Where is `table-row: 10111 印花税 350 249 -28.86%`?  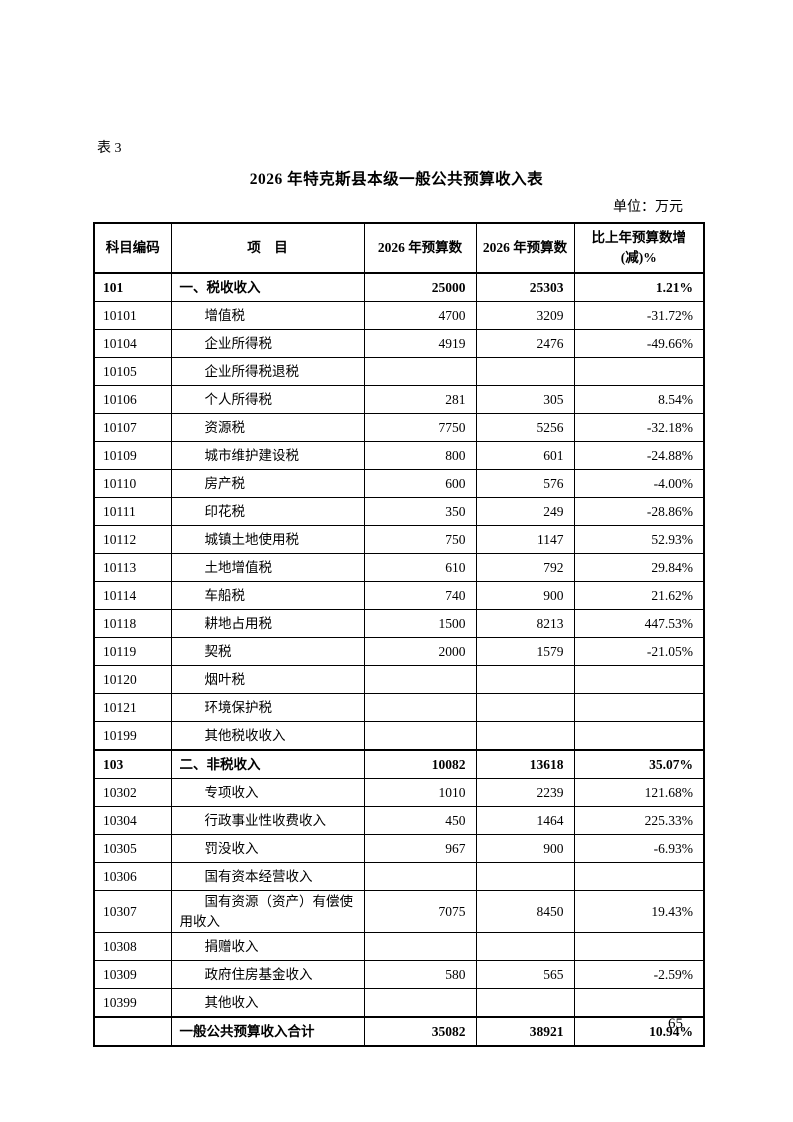 table-row: 10111 印花税 350 249 -28.86% is located at coordinates (399, 511).